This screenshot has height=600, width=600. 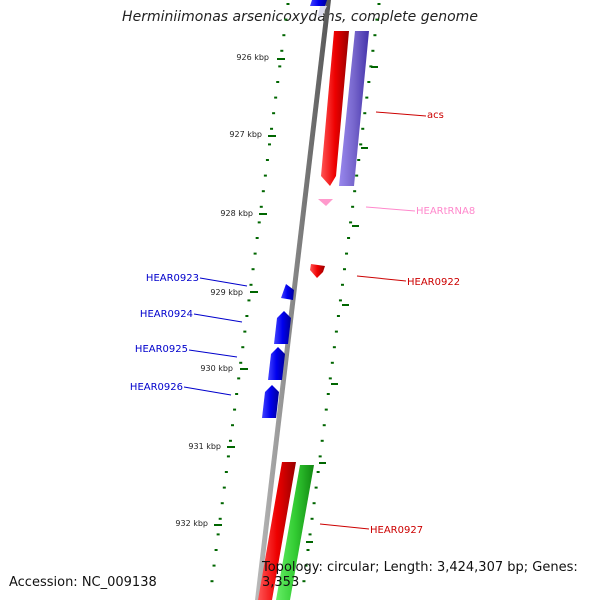 I want to click on gene-hear0923, so click(x=287, y=292).